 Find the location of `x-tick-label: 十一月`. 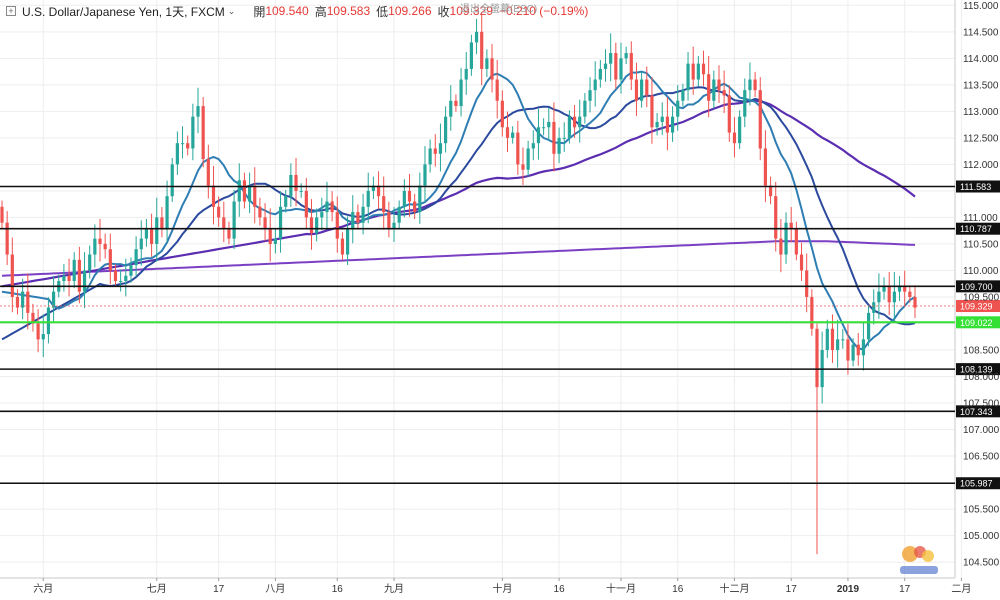

x-tick-label: 十一月 is located at coordinates (621, 588).